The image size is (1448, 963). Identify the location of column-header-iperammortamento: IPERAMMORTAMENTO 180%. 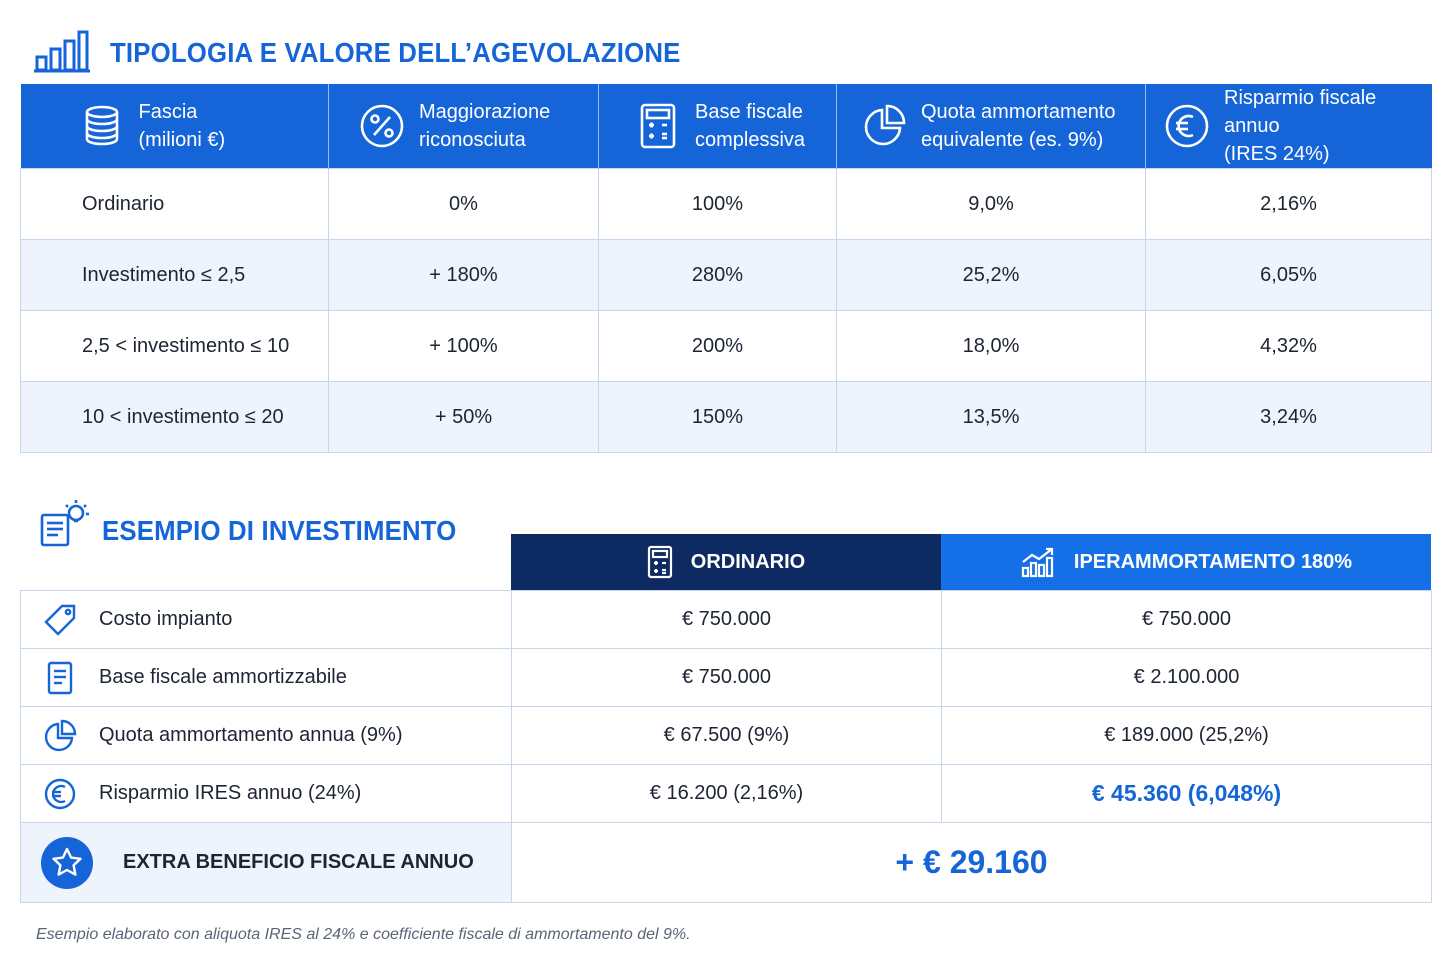
(1186, 562).